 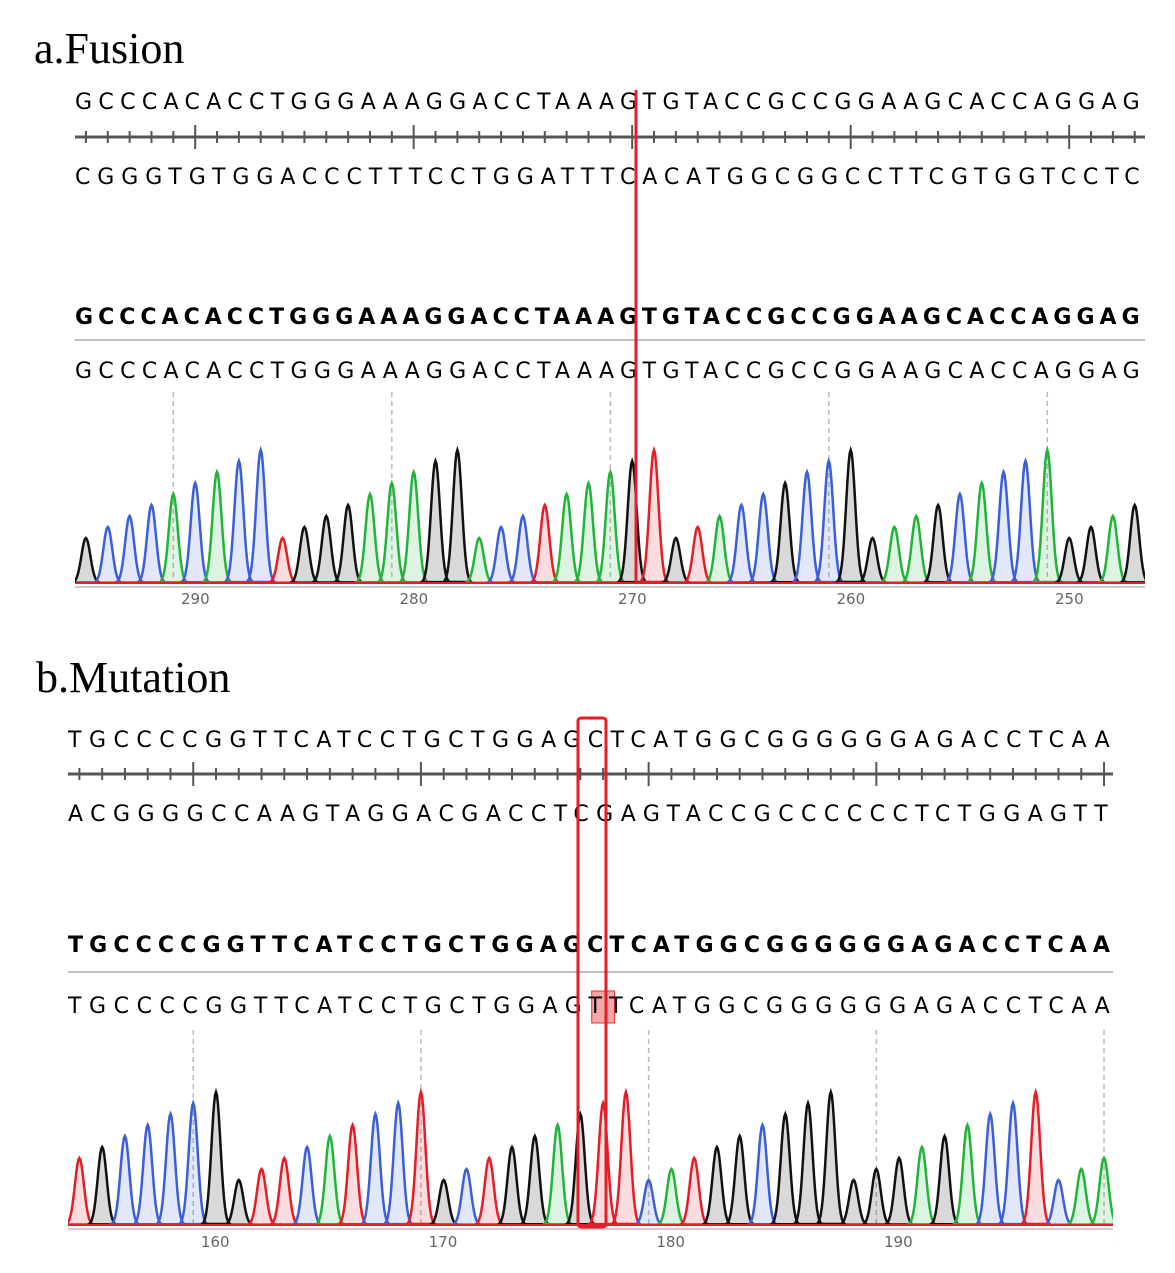 I want to click on panel-title: a.Fusion, so click(x=109, y=48).